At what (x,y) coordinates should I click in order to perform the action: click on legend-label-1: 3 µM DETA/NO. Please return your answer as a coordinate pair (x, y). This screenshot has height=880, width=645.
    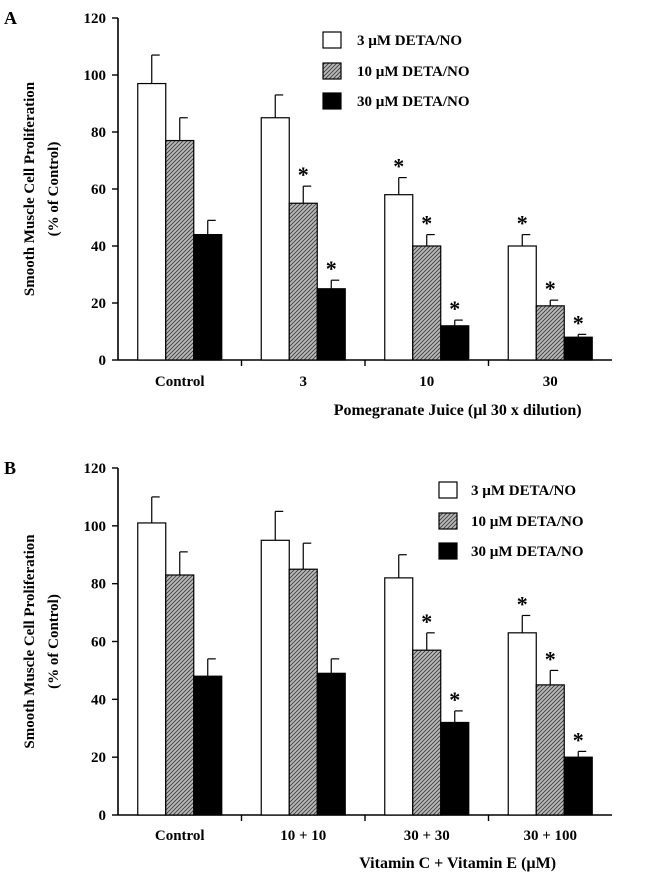
    Looking at the image, I should click on (409, 41).